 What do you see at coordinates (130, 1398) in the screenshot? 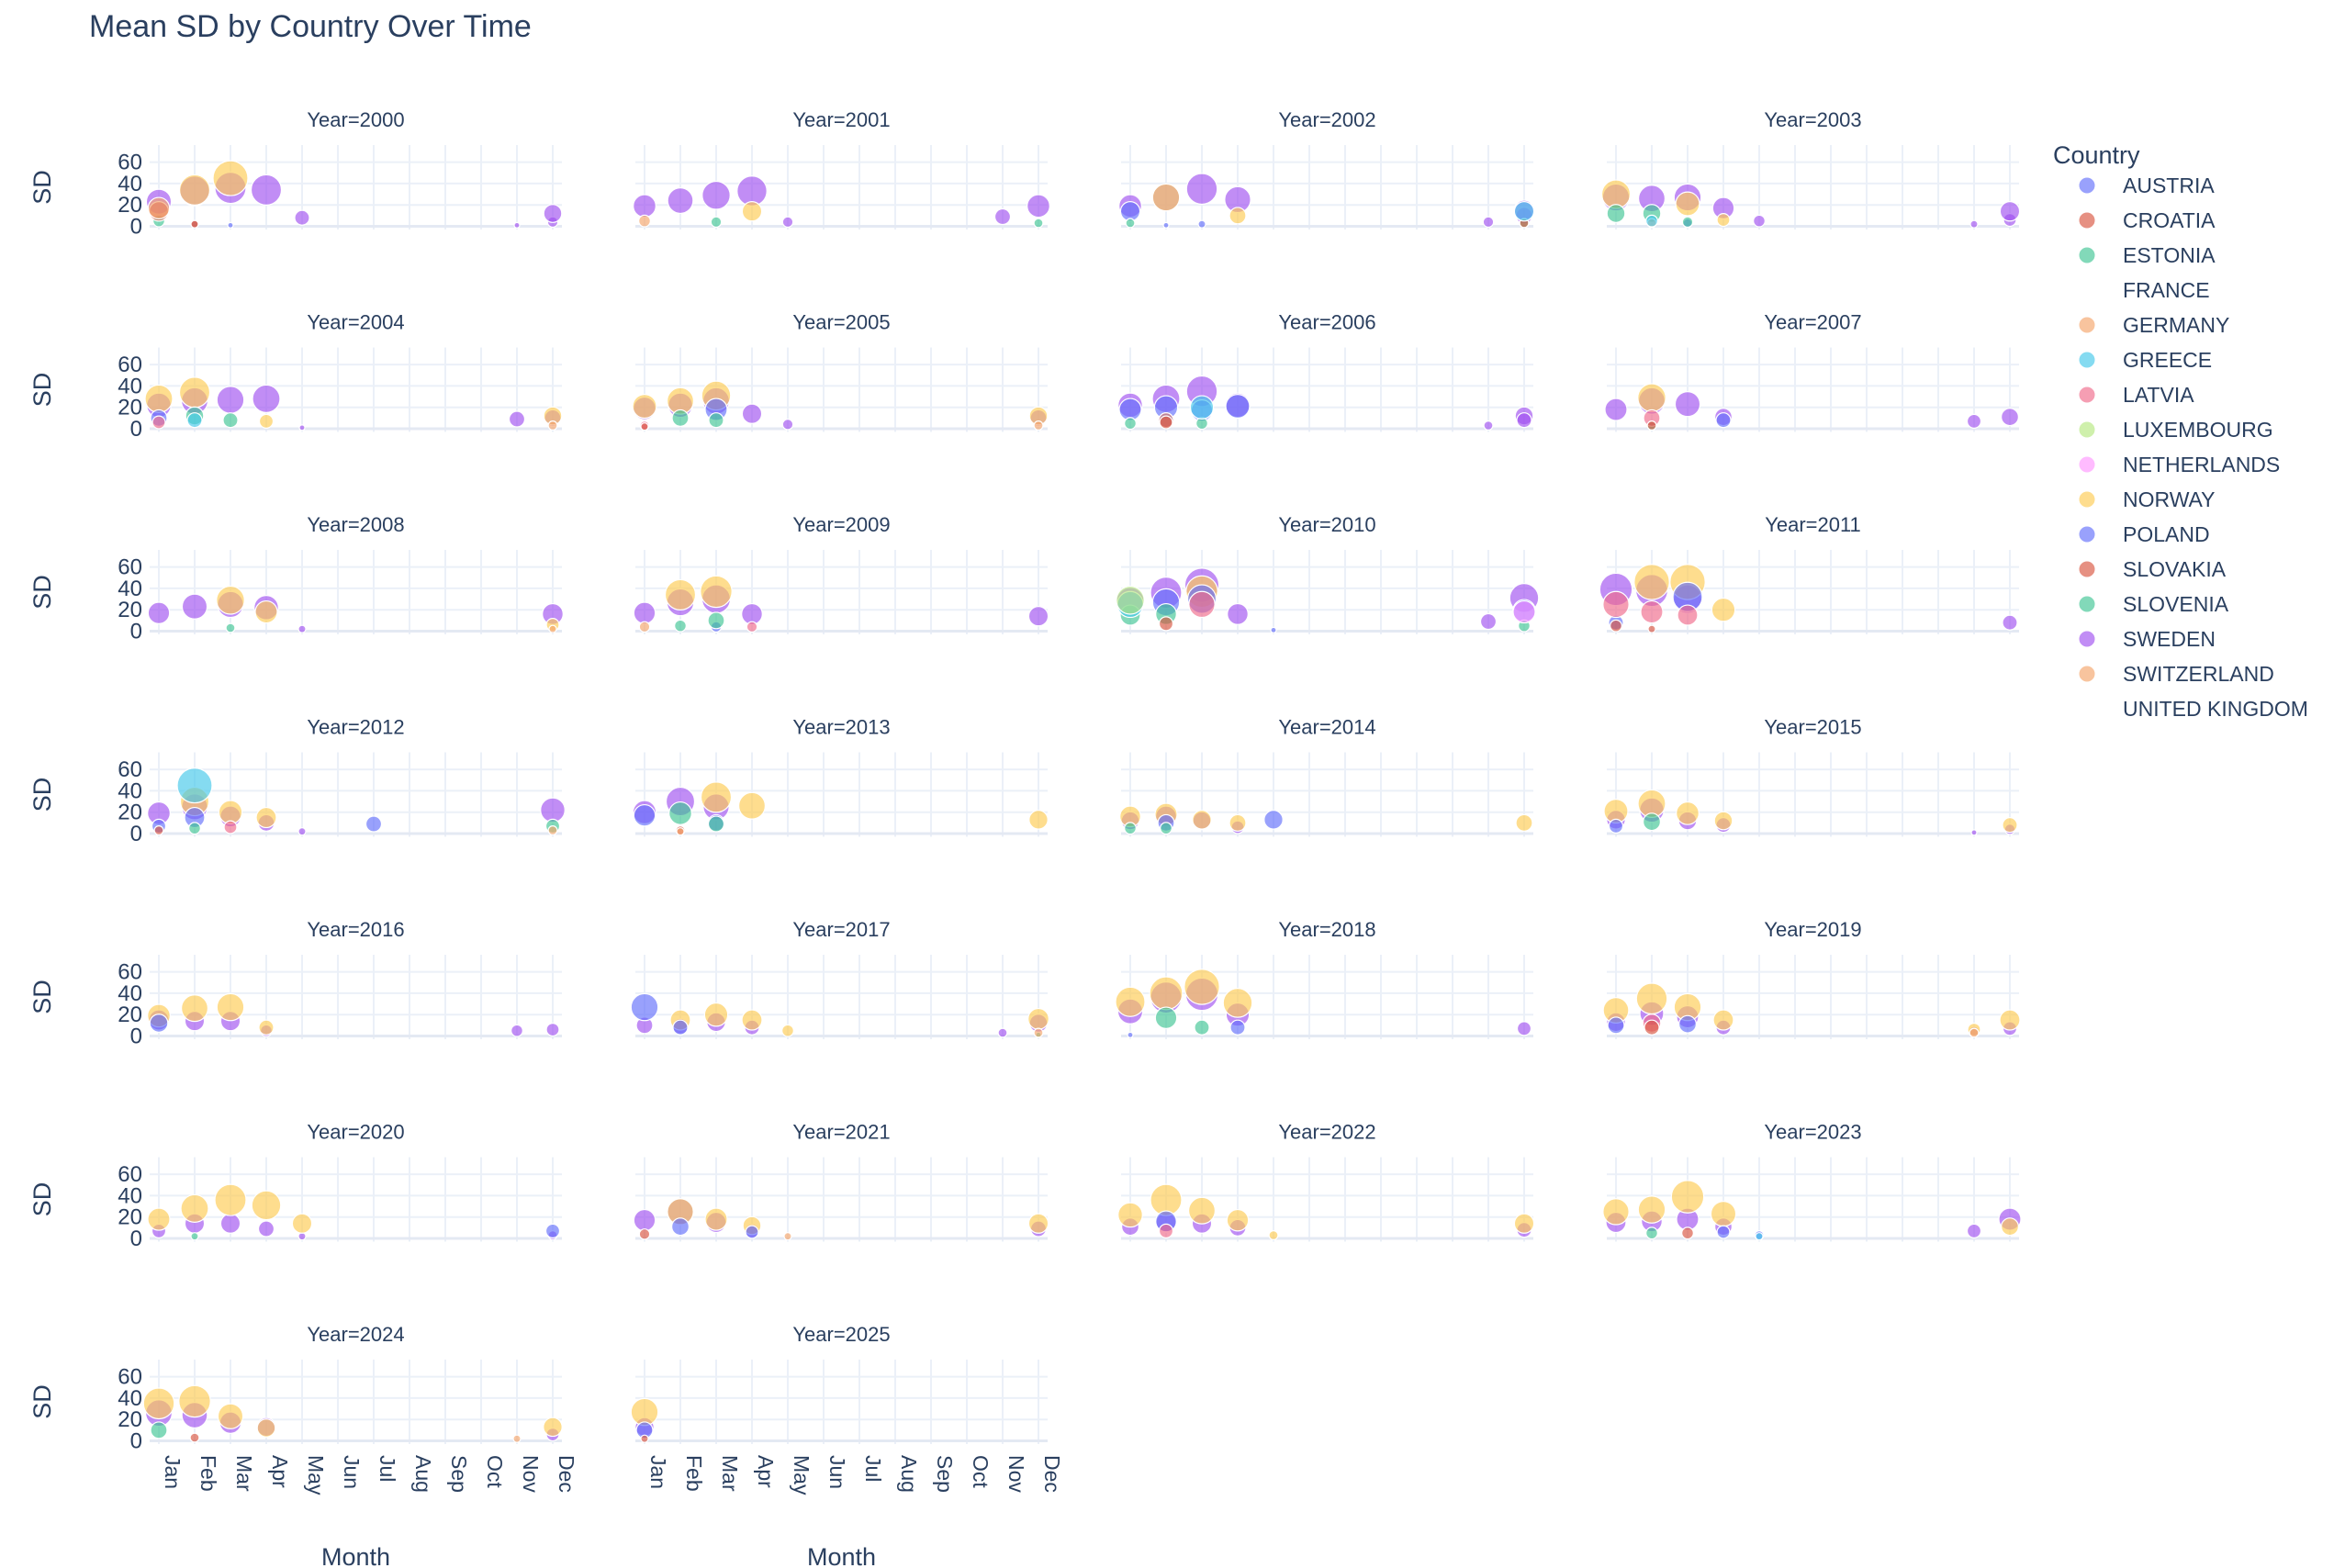
I see `y-tick-label: 40` at bounding box center [130, 1398].